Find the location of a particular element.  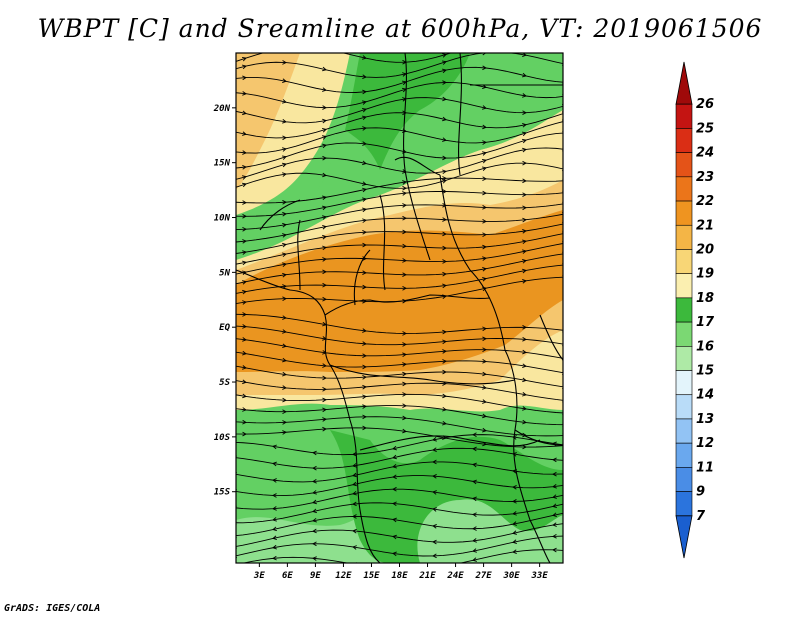

lon-tick-label: 3E is located at coordinates (259, 576).